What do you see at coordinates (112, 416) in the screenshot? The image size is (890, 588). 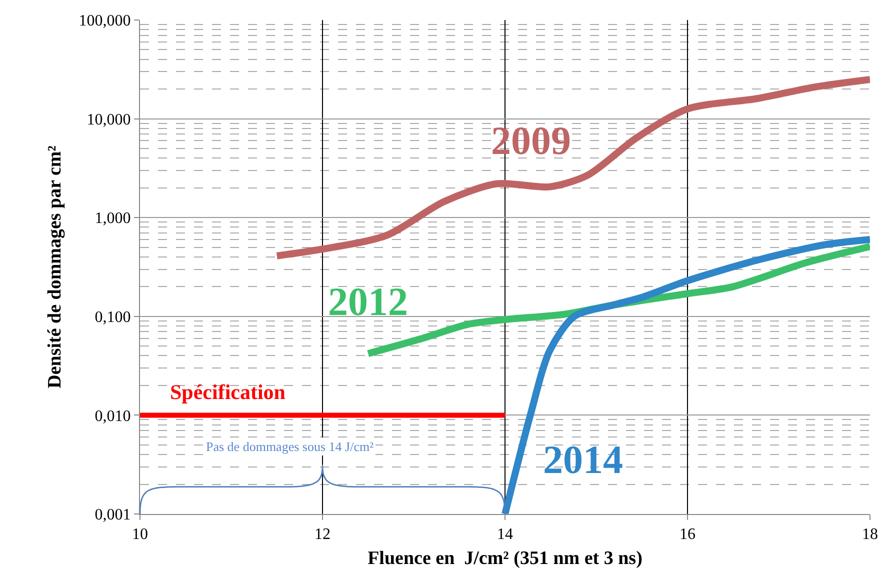 I see `y-tick-label: 0,010` at bounding box center [112, 416].